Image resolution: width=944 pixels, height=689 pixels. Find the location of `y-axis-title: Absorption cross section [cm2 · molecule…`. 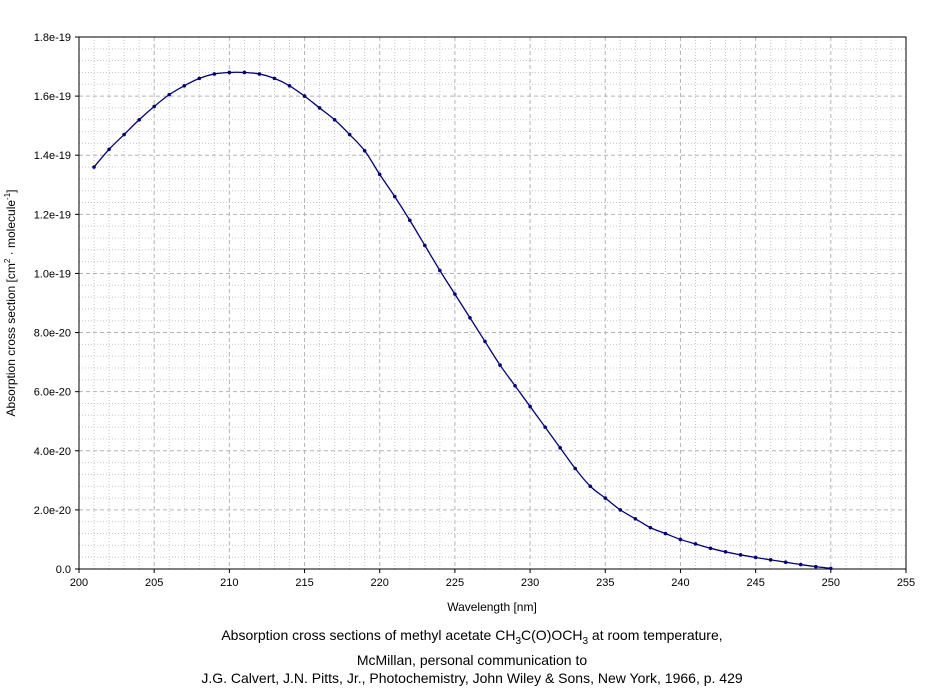

y-axis-title: Absorption cross section [cm2 · molecule… is located at coordinates (10, 302).